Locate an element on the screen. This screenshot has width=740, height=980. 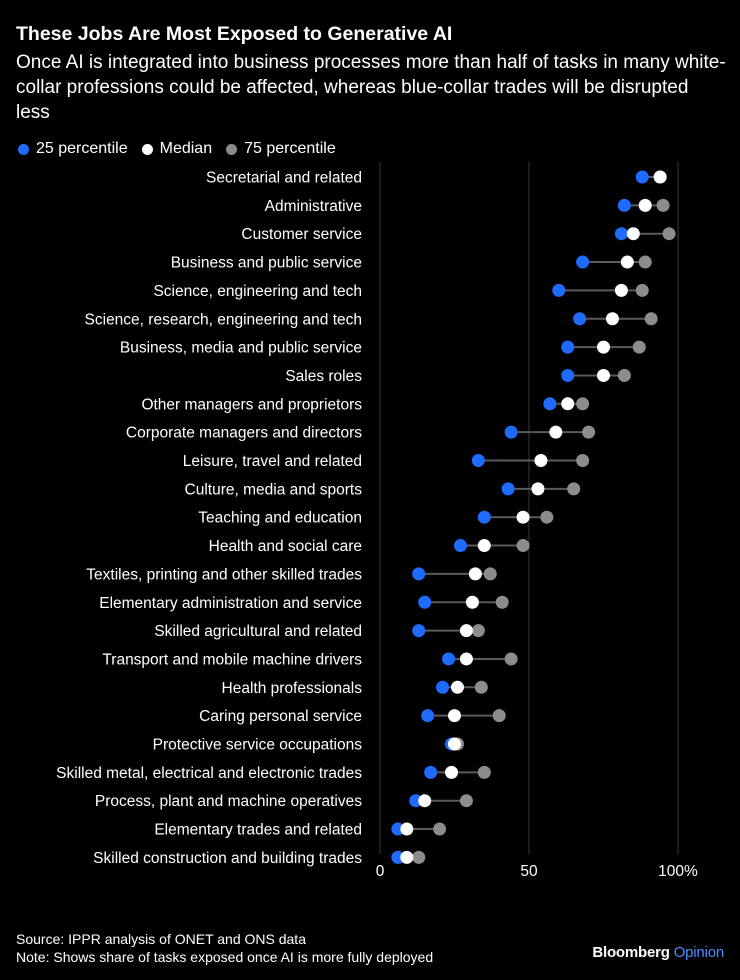
category-label: Business, media and public service is located at coordinates (241, 348).